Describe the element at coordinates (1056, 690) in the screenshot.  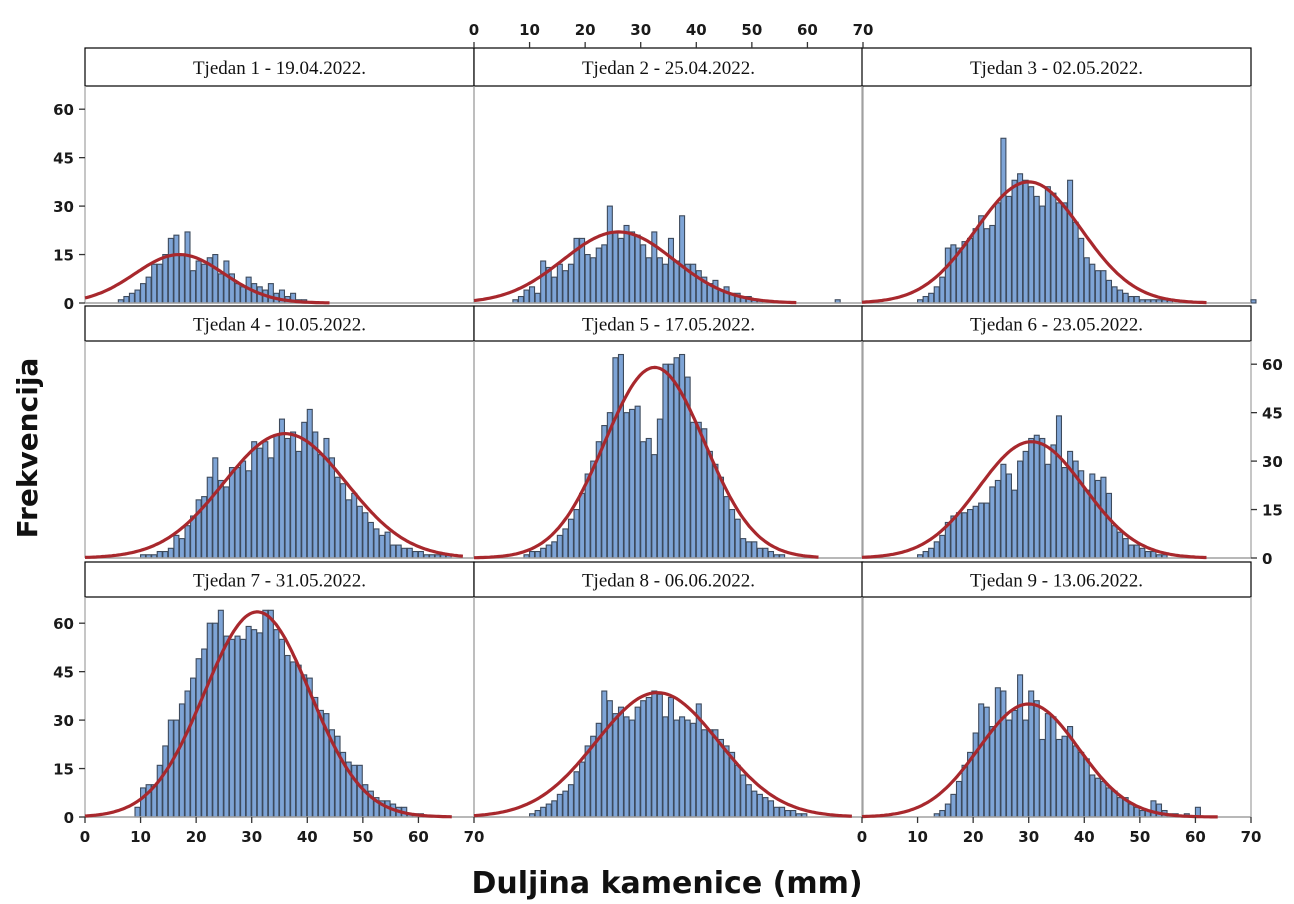
I see `panel-9: Tjedan 9 - 13.06.2022.` at that location.